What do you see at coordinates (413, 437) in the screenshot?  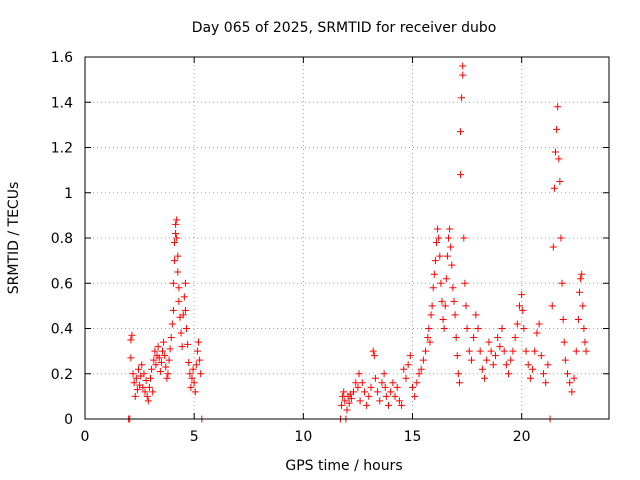 I see `x-tick-label: 15` at bounding box center [413, 437].